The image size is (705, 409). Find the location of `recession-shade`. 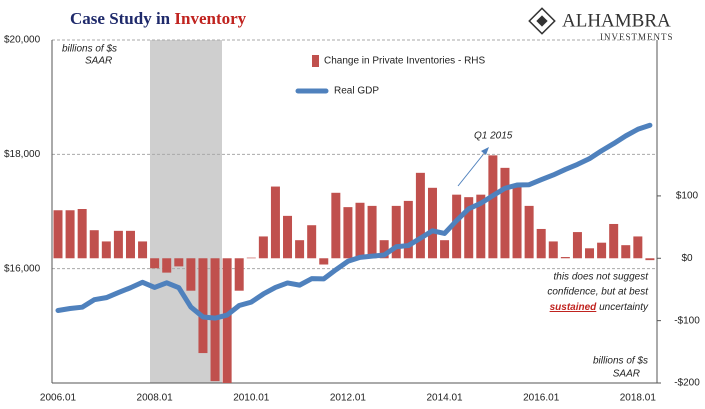

recession-shade is located at coordinates (186, 211).